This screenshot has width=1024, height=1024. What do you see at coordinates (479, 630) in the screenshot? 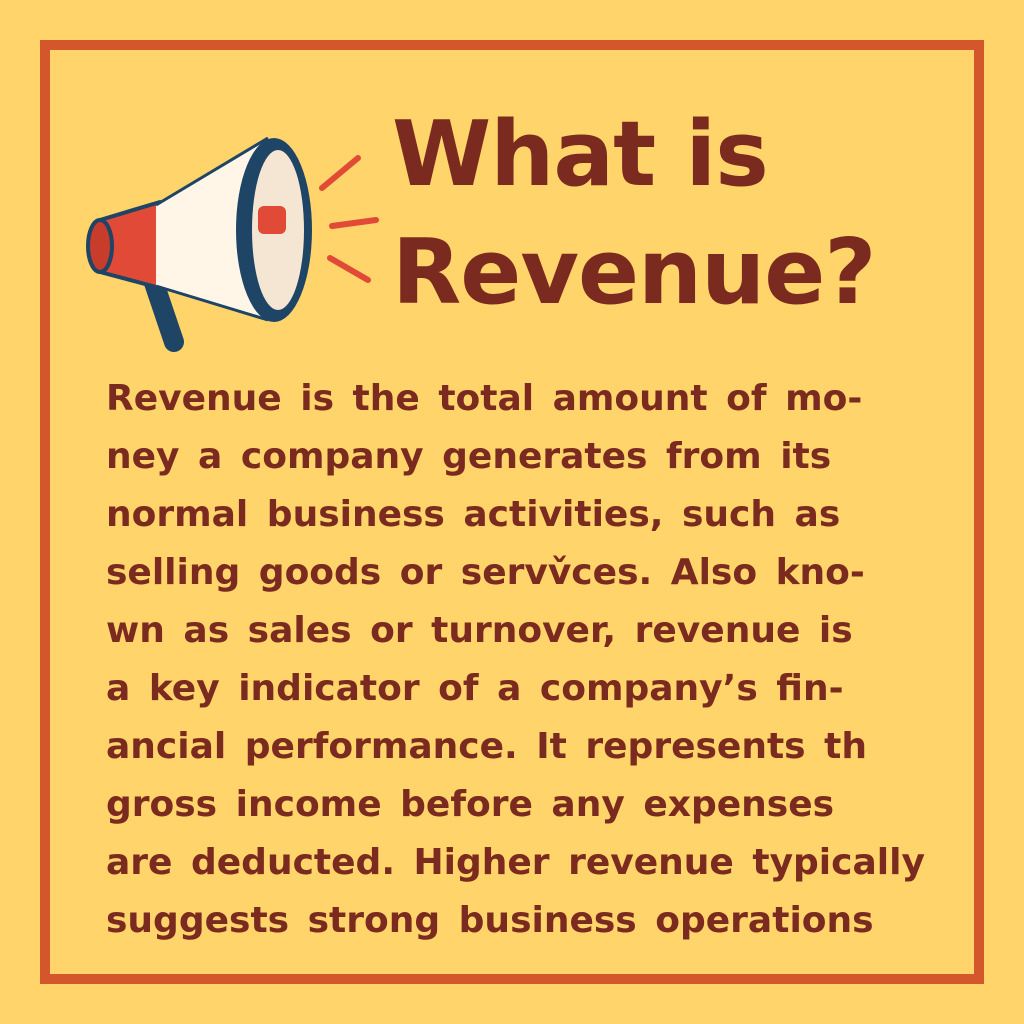
I see `paragraph-line: wn as sales or turnover, revenue is` at bounding box center [479, 630].